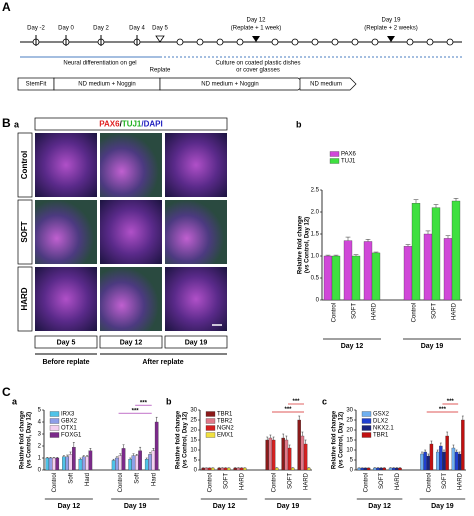  Describe the element at coordinates (256, 39) in the screenshot. I see `day12-marker` at that location.